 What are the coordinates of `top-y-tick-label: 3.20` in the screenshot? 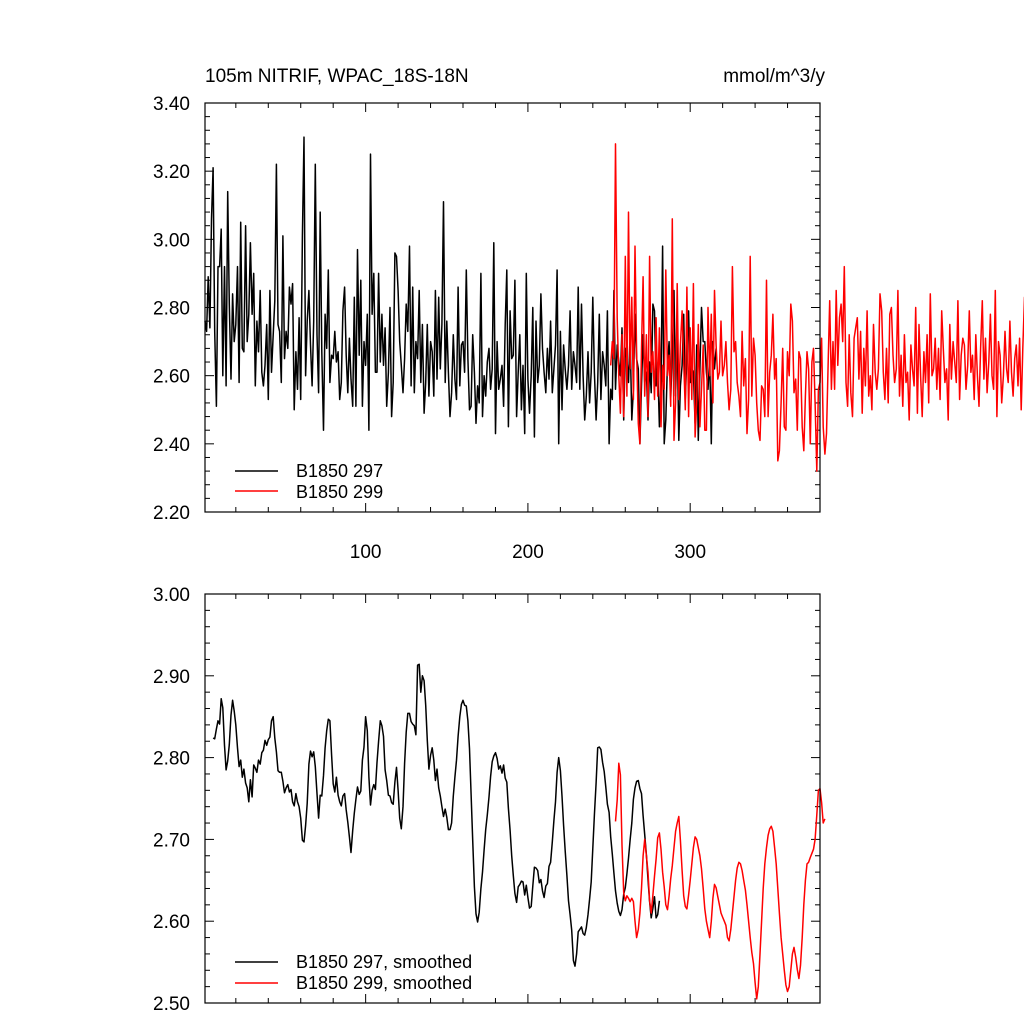 It's located at (171, 172).